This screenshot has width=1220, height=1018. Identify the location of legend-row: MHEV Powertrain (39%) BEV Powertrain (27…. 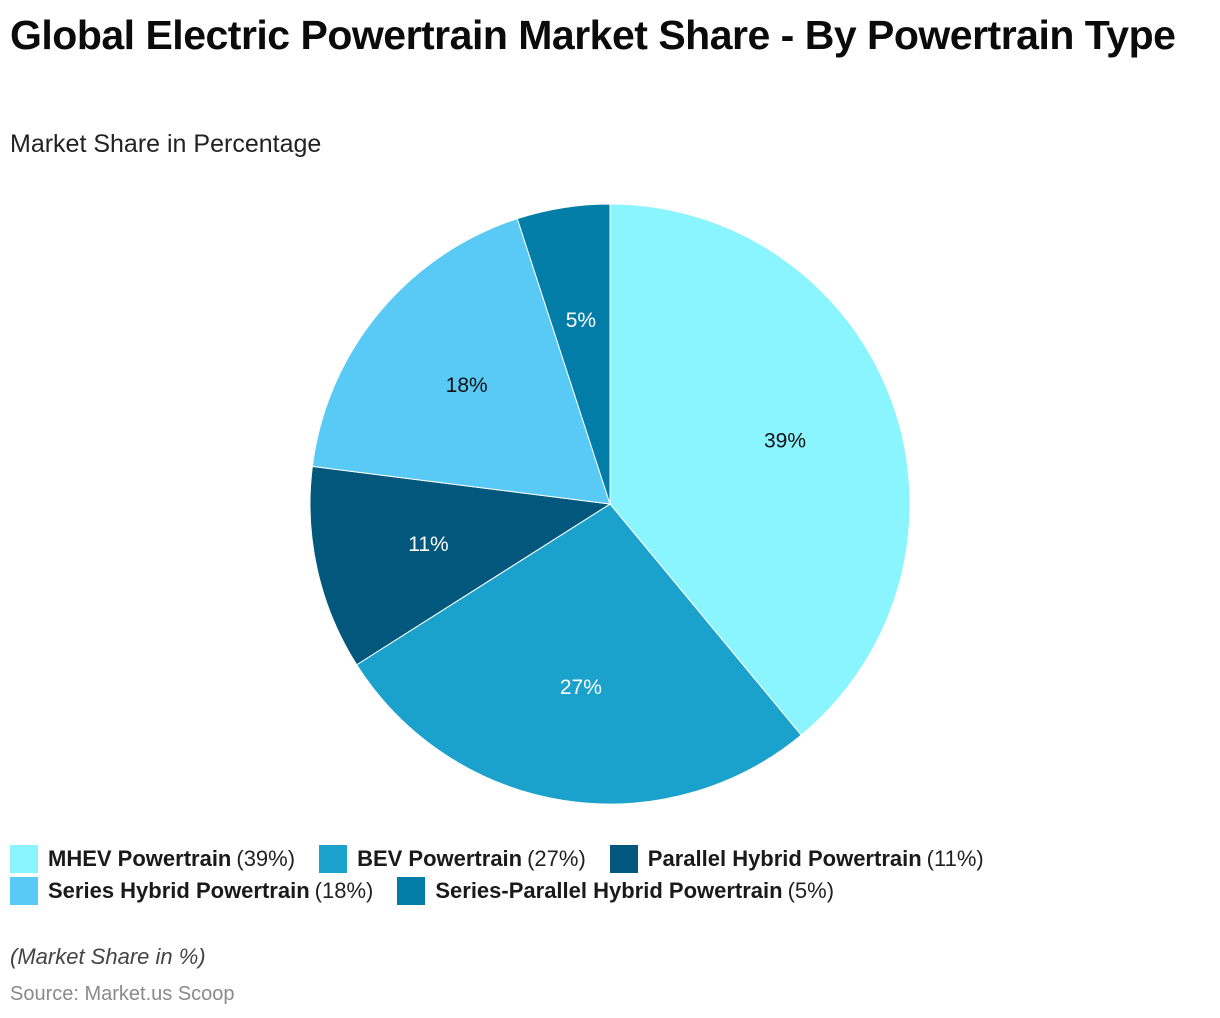
(610, 859).